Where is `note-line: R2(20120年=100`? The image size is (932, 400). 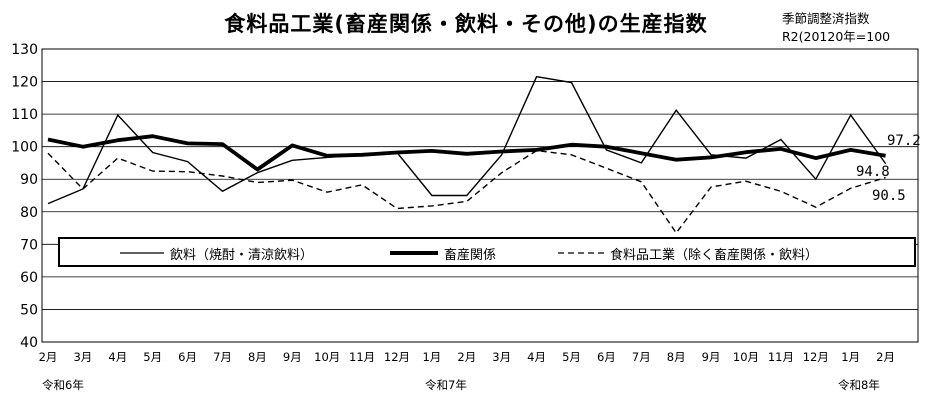 note-line: R2(20120年=100 is located at coordinates (836, 36).